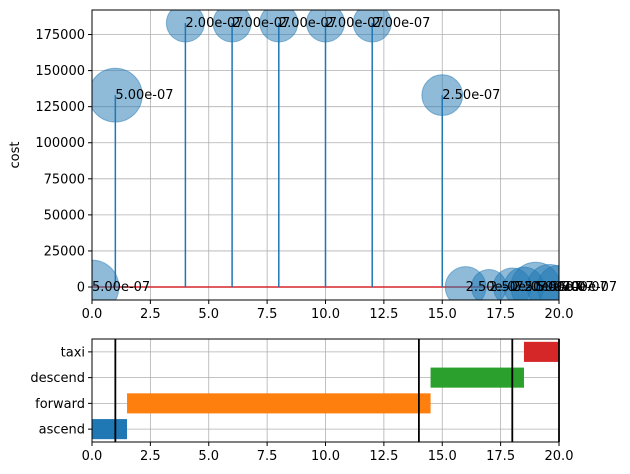  What do you see at coordinates (15, 155) in the screenshot?
I see `y-axis-label: cost` at bounding box center [15, 155].